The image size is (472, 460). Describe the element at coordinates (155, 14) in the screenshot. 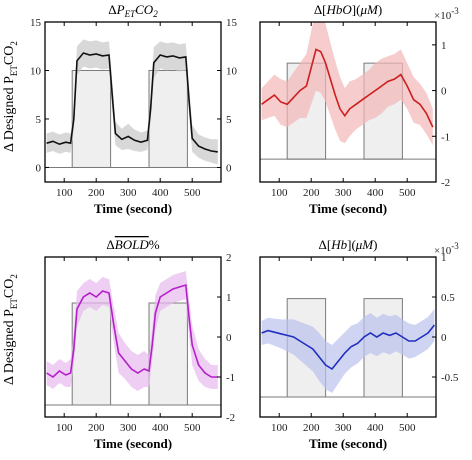

I see `title-part: 2` at that location.